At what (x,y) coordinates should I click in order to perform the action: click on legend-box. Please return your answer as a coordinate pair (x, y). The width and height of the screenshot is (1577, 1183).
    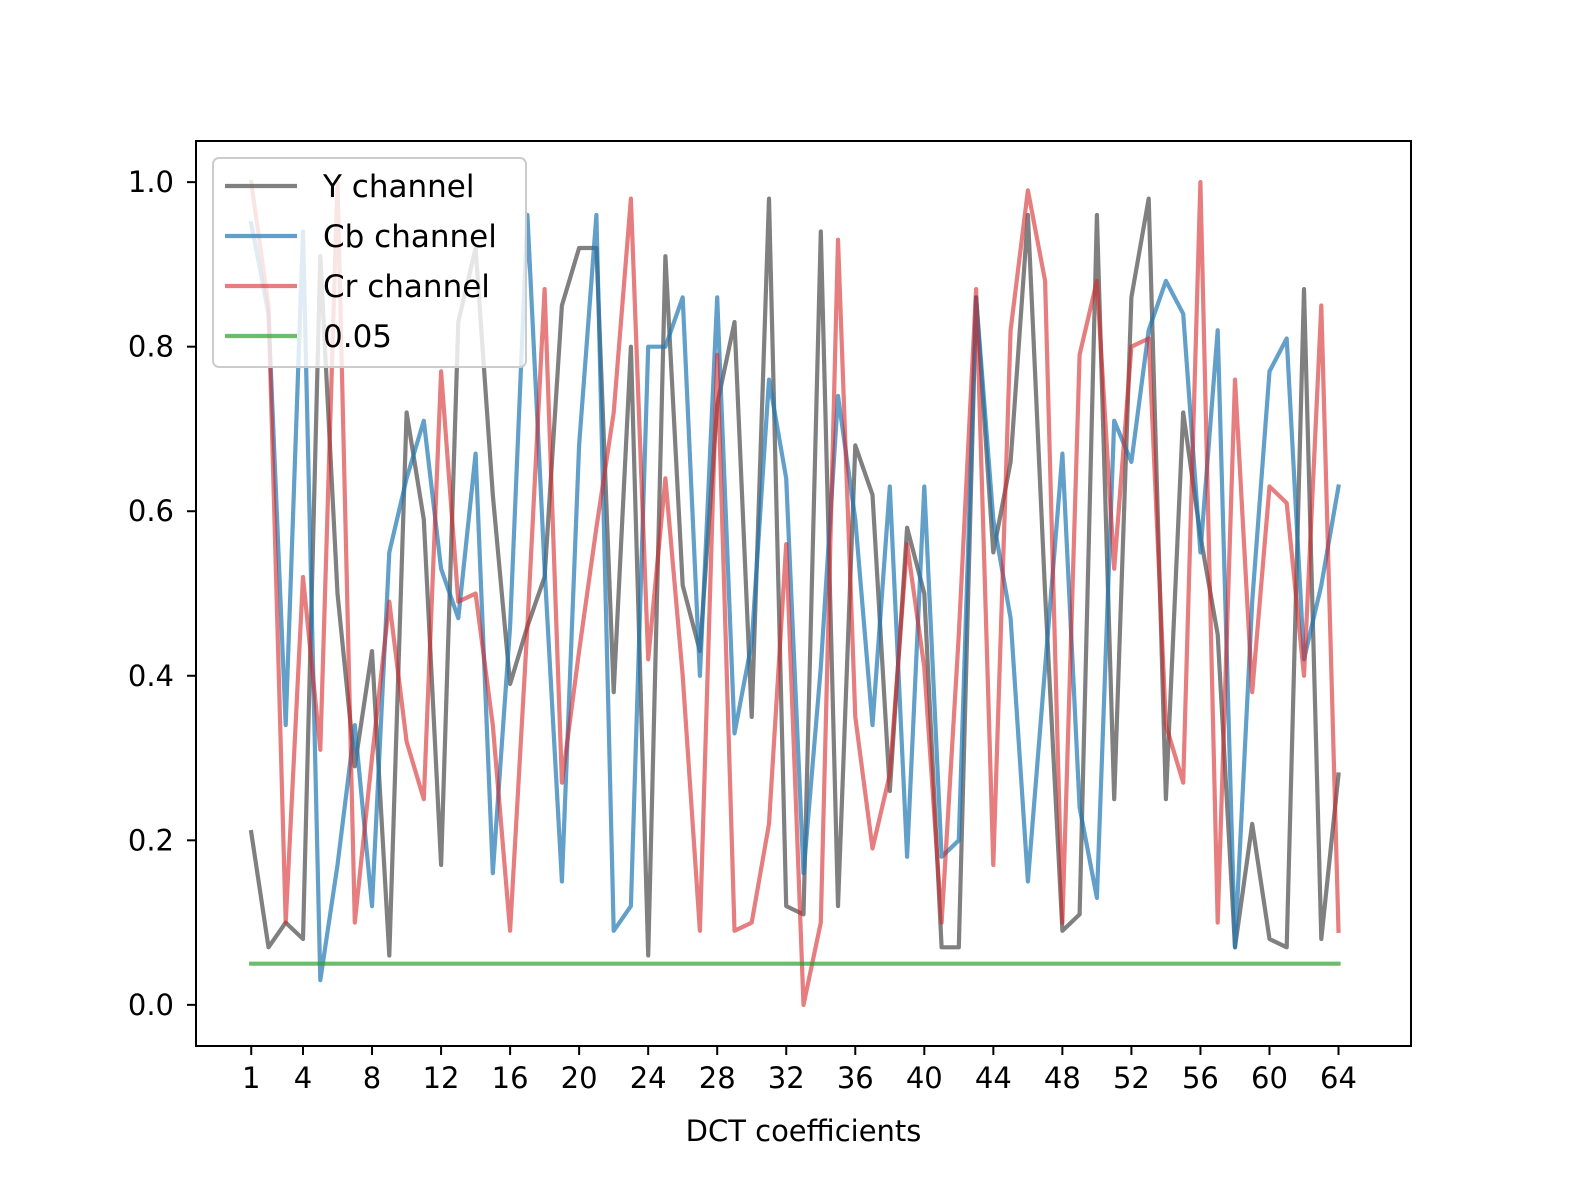
    Looking at the image, I should click on (369, 262).